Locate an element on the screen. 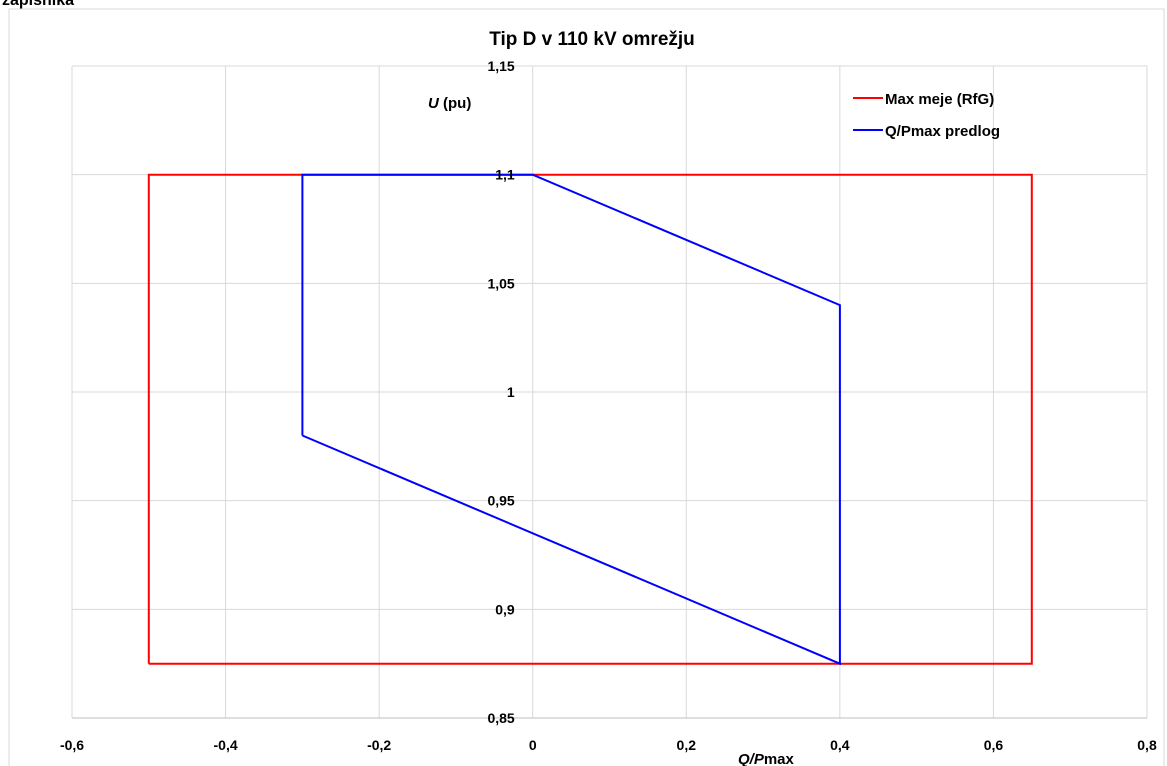  x-axis-label-sub: max is located at coordinates (779, 758).